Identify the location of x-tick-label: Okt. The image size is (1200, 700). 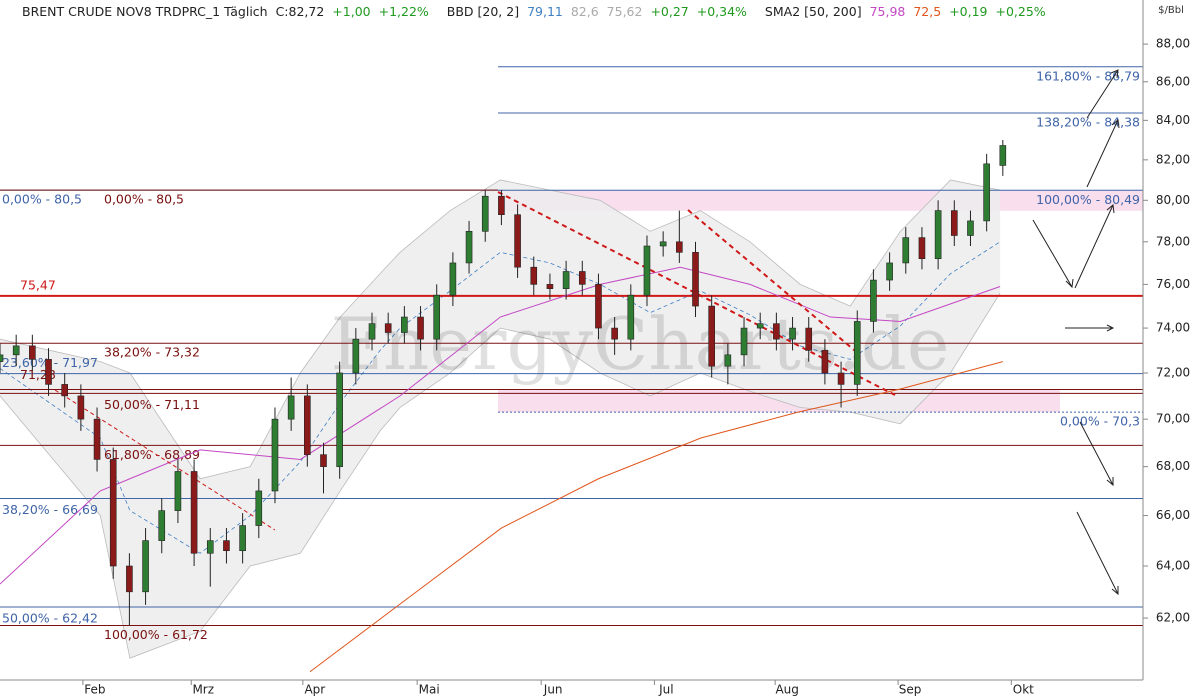
(1023, 690).